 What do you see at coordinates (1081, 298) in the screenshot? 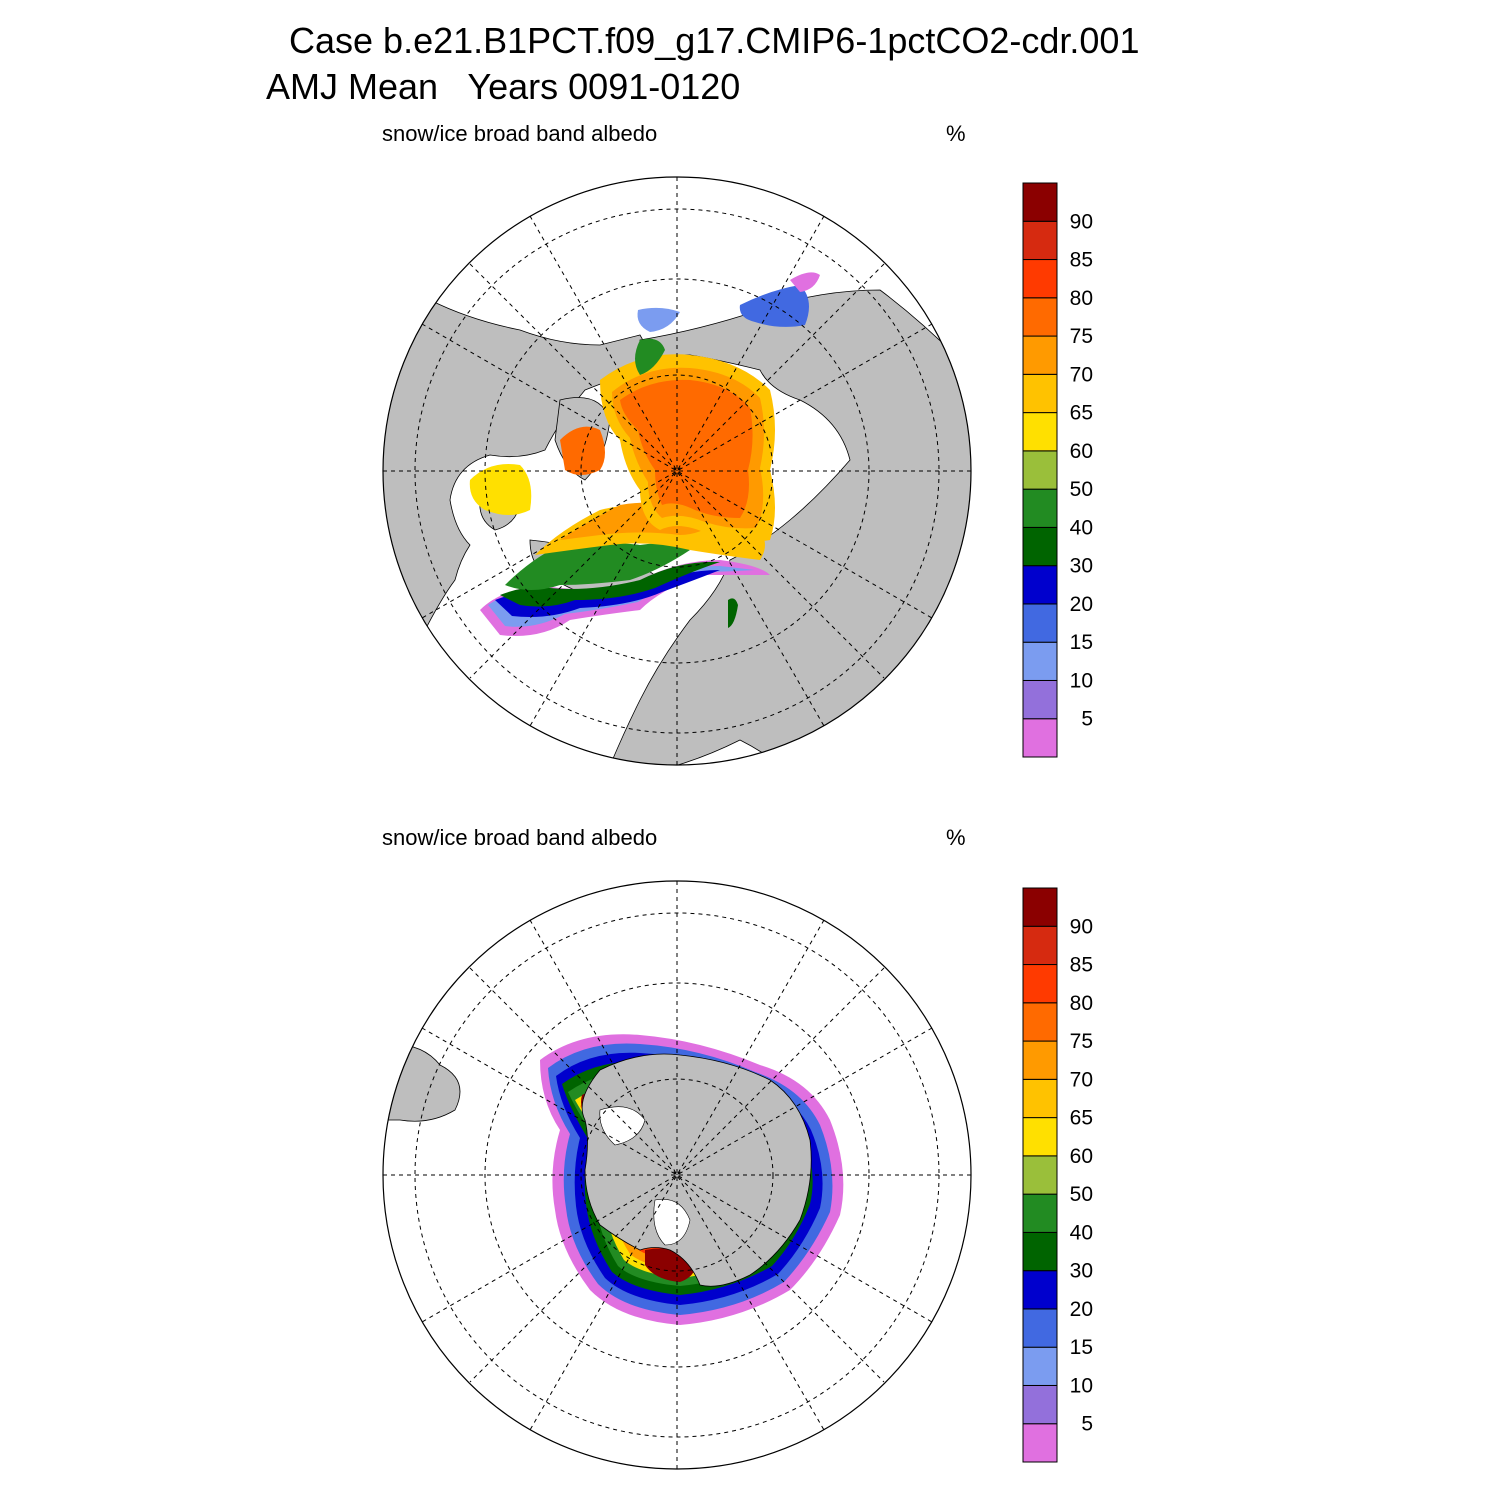
I see `north-colorbar-label: 80` at bounding box center [1081, 298].